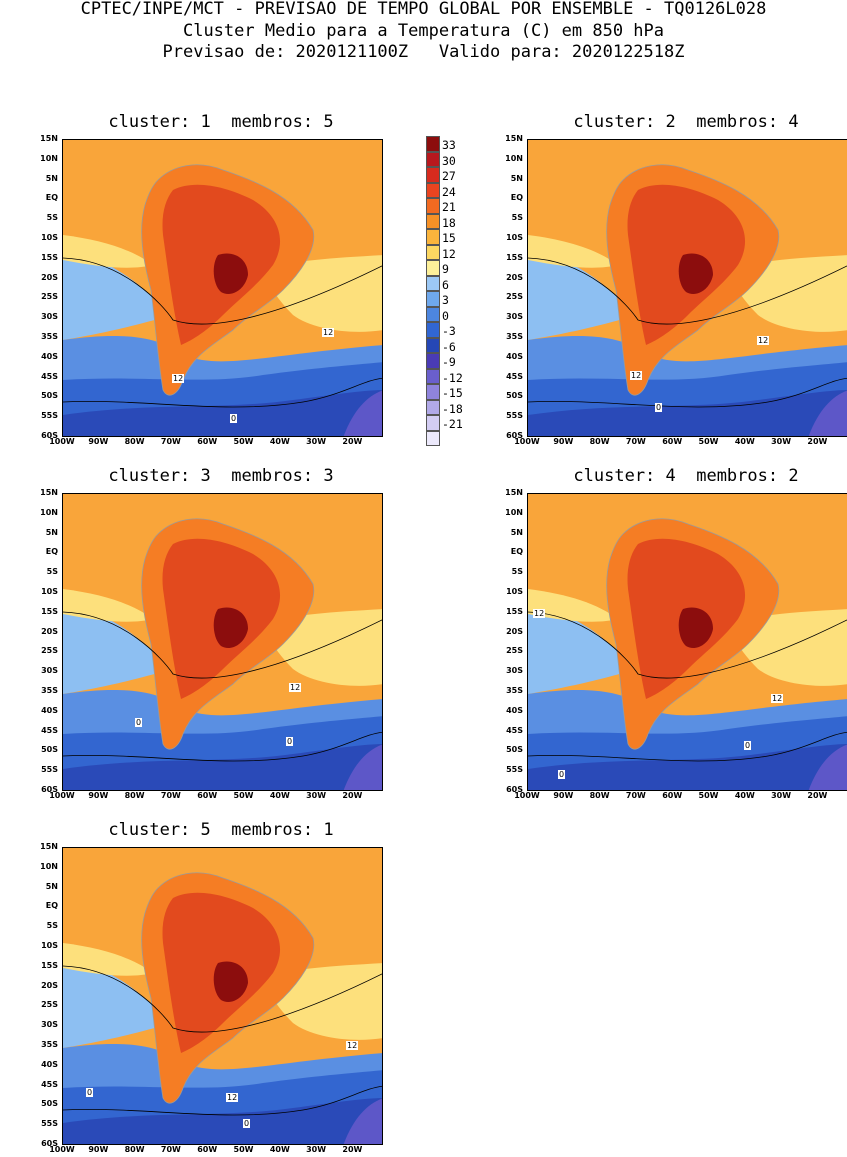 The height and width of the screenshot is (1157, 847). Describe the element at coordinates (452, 393) in the screenshot. I see `colorbar-label: -15` at that location.